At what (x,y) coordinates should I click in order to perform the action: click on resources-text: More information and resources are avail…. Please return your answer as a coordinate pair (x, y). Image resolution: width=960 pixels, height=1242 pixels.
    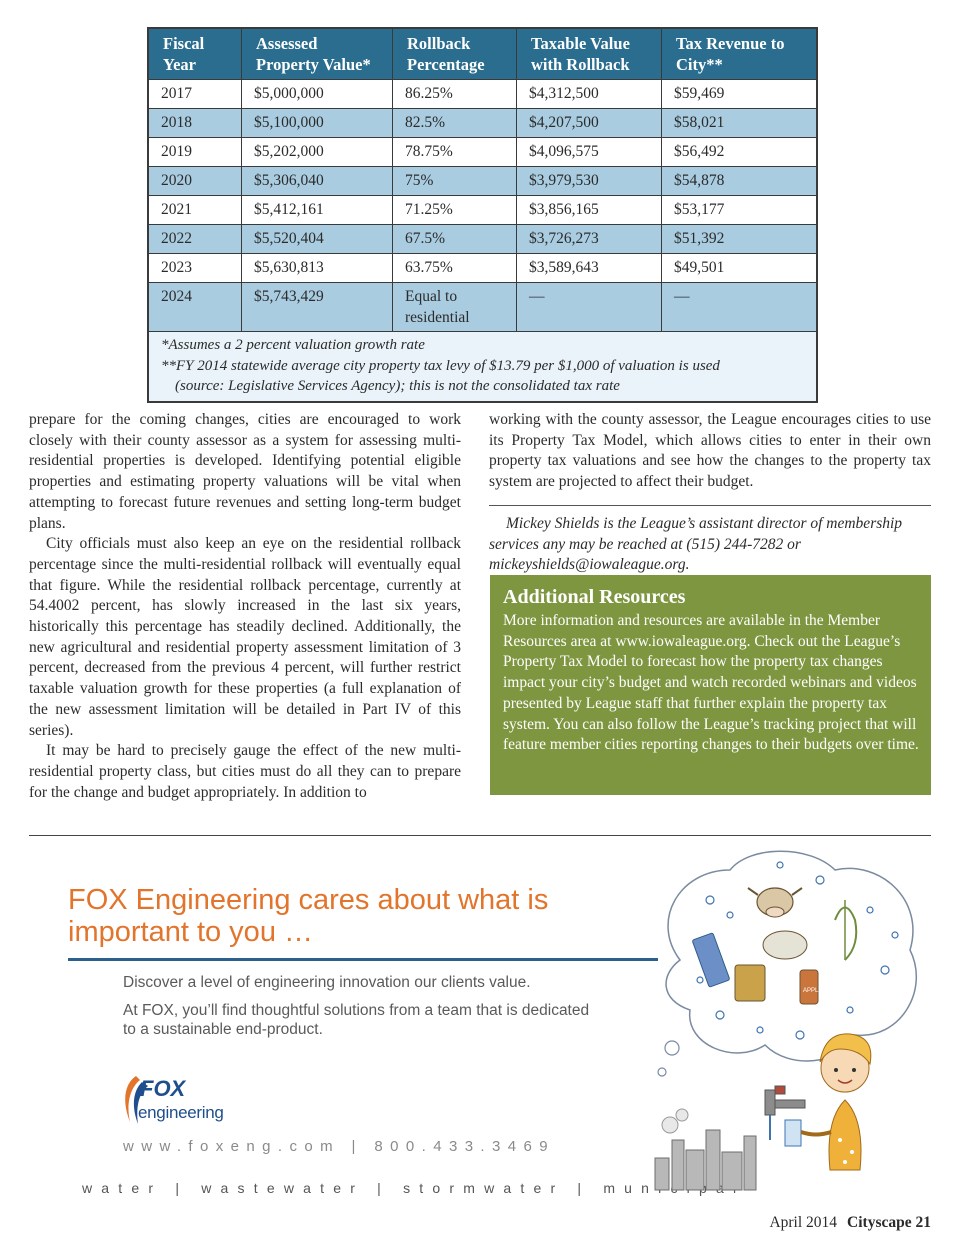
    Looking at the image, I should click on (711, 683).